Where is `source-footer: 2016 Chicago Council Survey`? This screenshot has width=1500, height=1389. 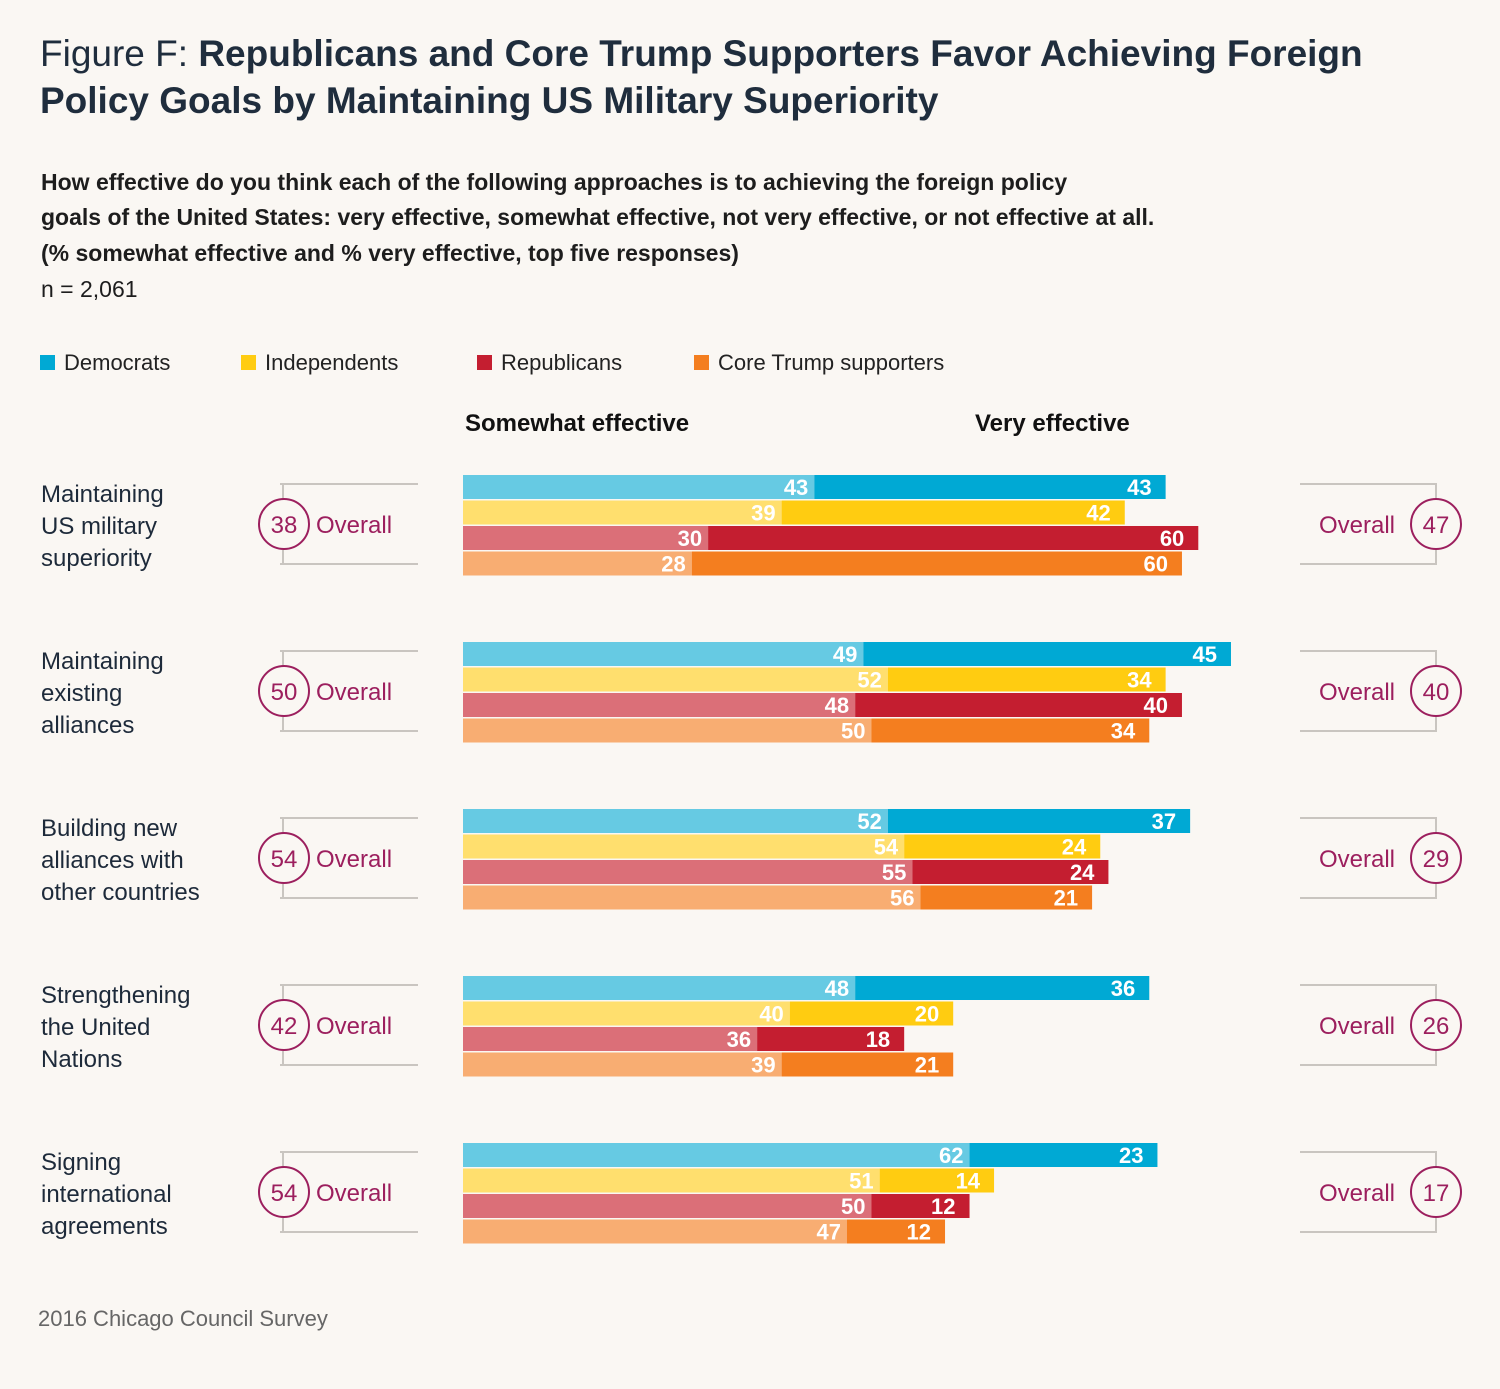
source-footer: 2016 Chicago Council Survey is located at coordinates (183, 1318).